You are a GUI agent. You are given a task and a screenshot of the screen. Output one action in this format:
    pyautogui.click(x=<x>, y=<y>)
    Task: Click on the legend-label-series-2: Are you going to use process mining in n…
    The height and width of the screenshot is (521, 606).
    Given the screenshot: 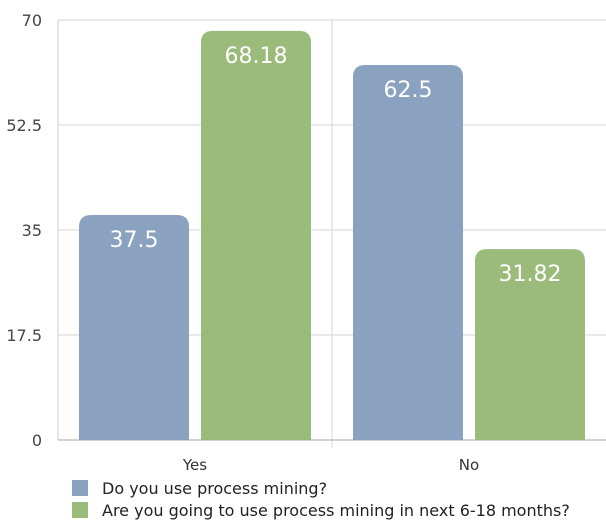 What is the action you would take?
    pyautogui.click(x=336, y=510)
    